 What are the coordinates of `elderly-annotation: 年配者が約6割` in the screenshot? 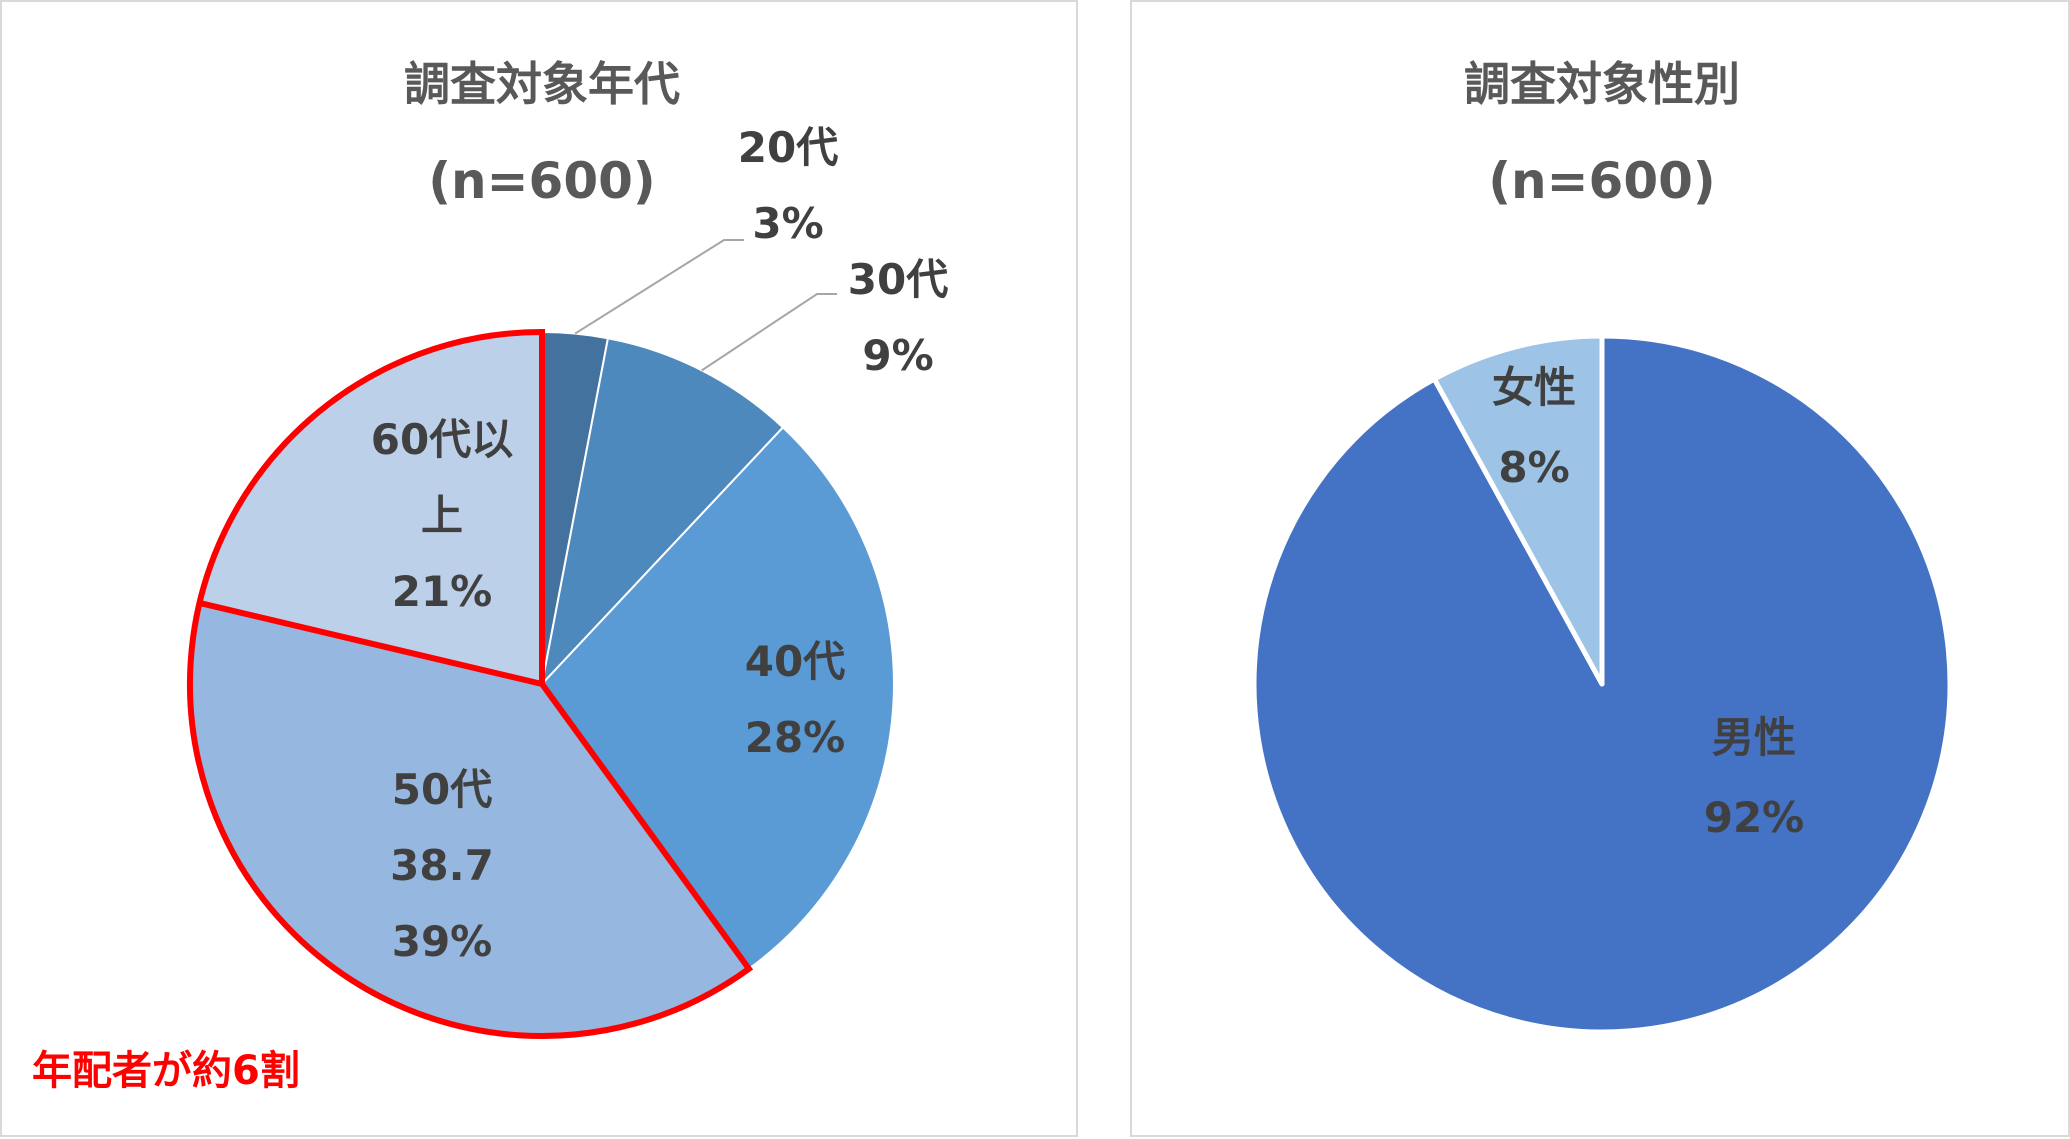 It's located at (166, 1071).